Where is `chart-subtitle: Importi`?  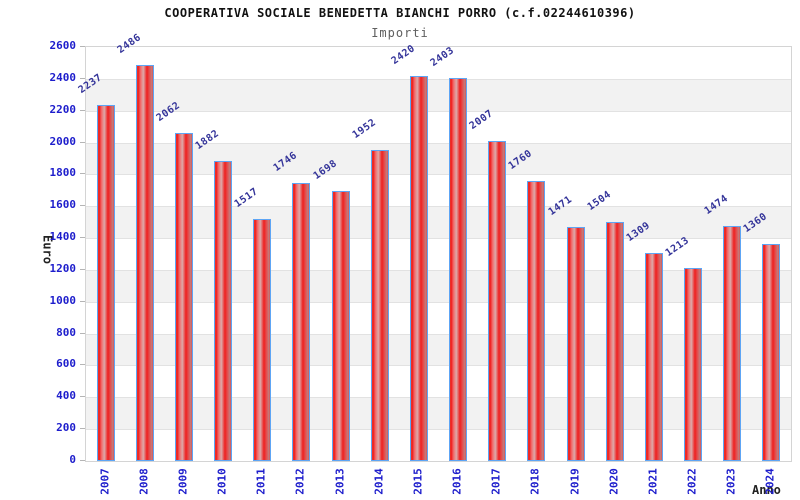 chart-subtitle: Importi is located at coordinates (400, 33).